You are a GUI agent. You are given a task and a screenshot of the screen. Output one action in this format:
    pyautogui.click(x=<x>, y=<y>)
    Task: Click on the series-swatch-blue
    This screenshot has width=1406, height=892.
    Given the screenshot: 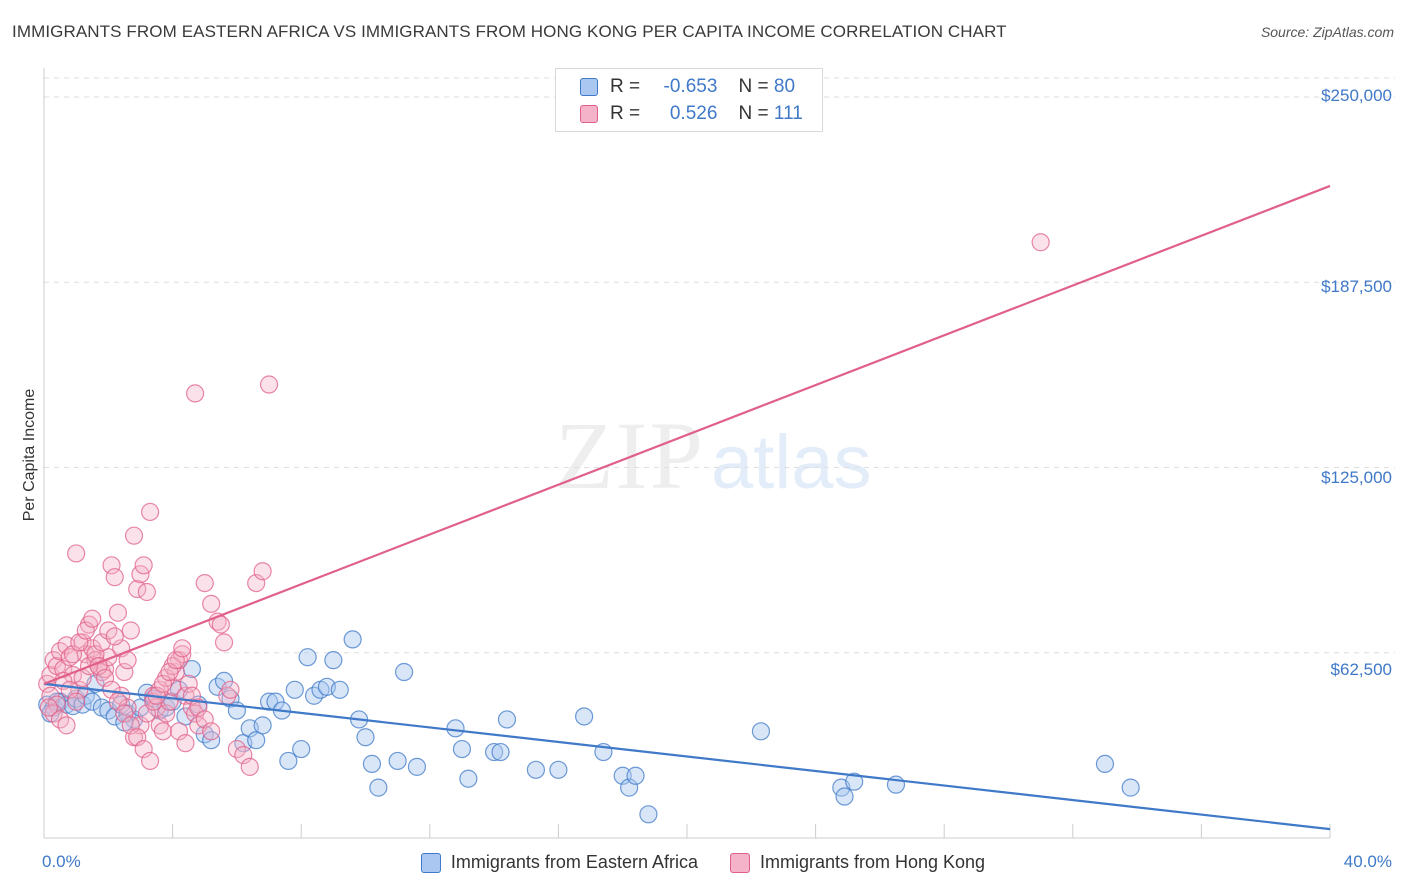 What is the action you would take?
    pyautogui.click(x=430, y=862)
    